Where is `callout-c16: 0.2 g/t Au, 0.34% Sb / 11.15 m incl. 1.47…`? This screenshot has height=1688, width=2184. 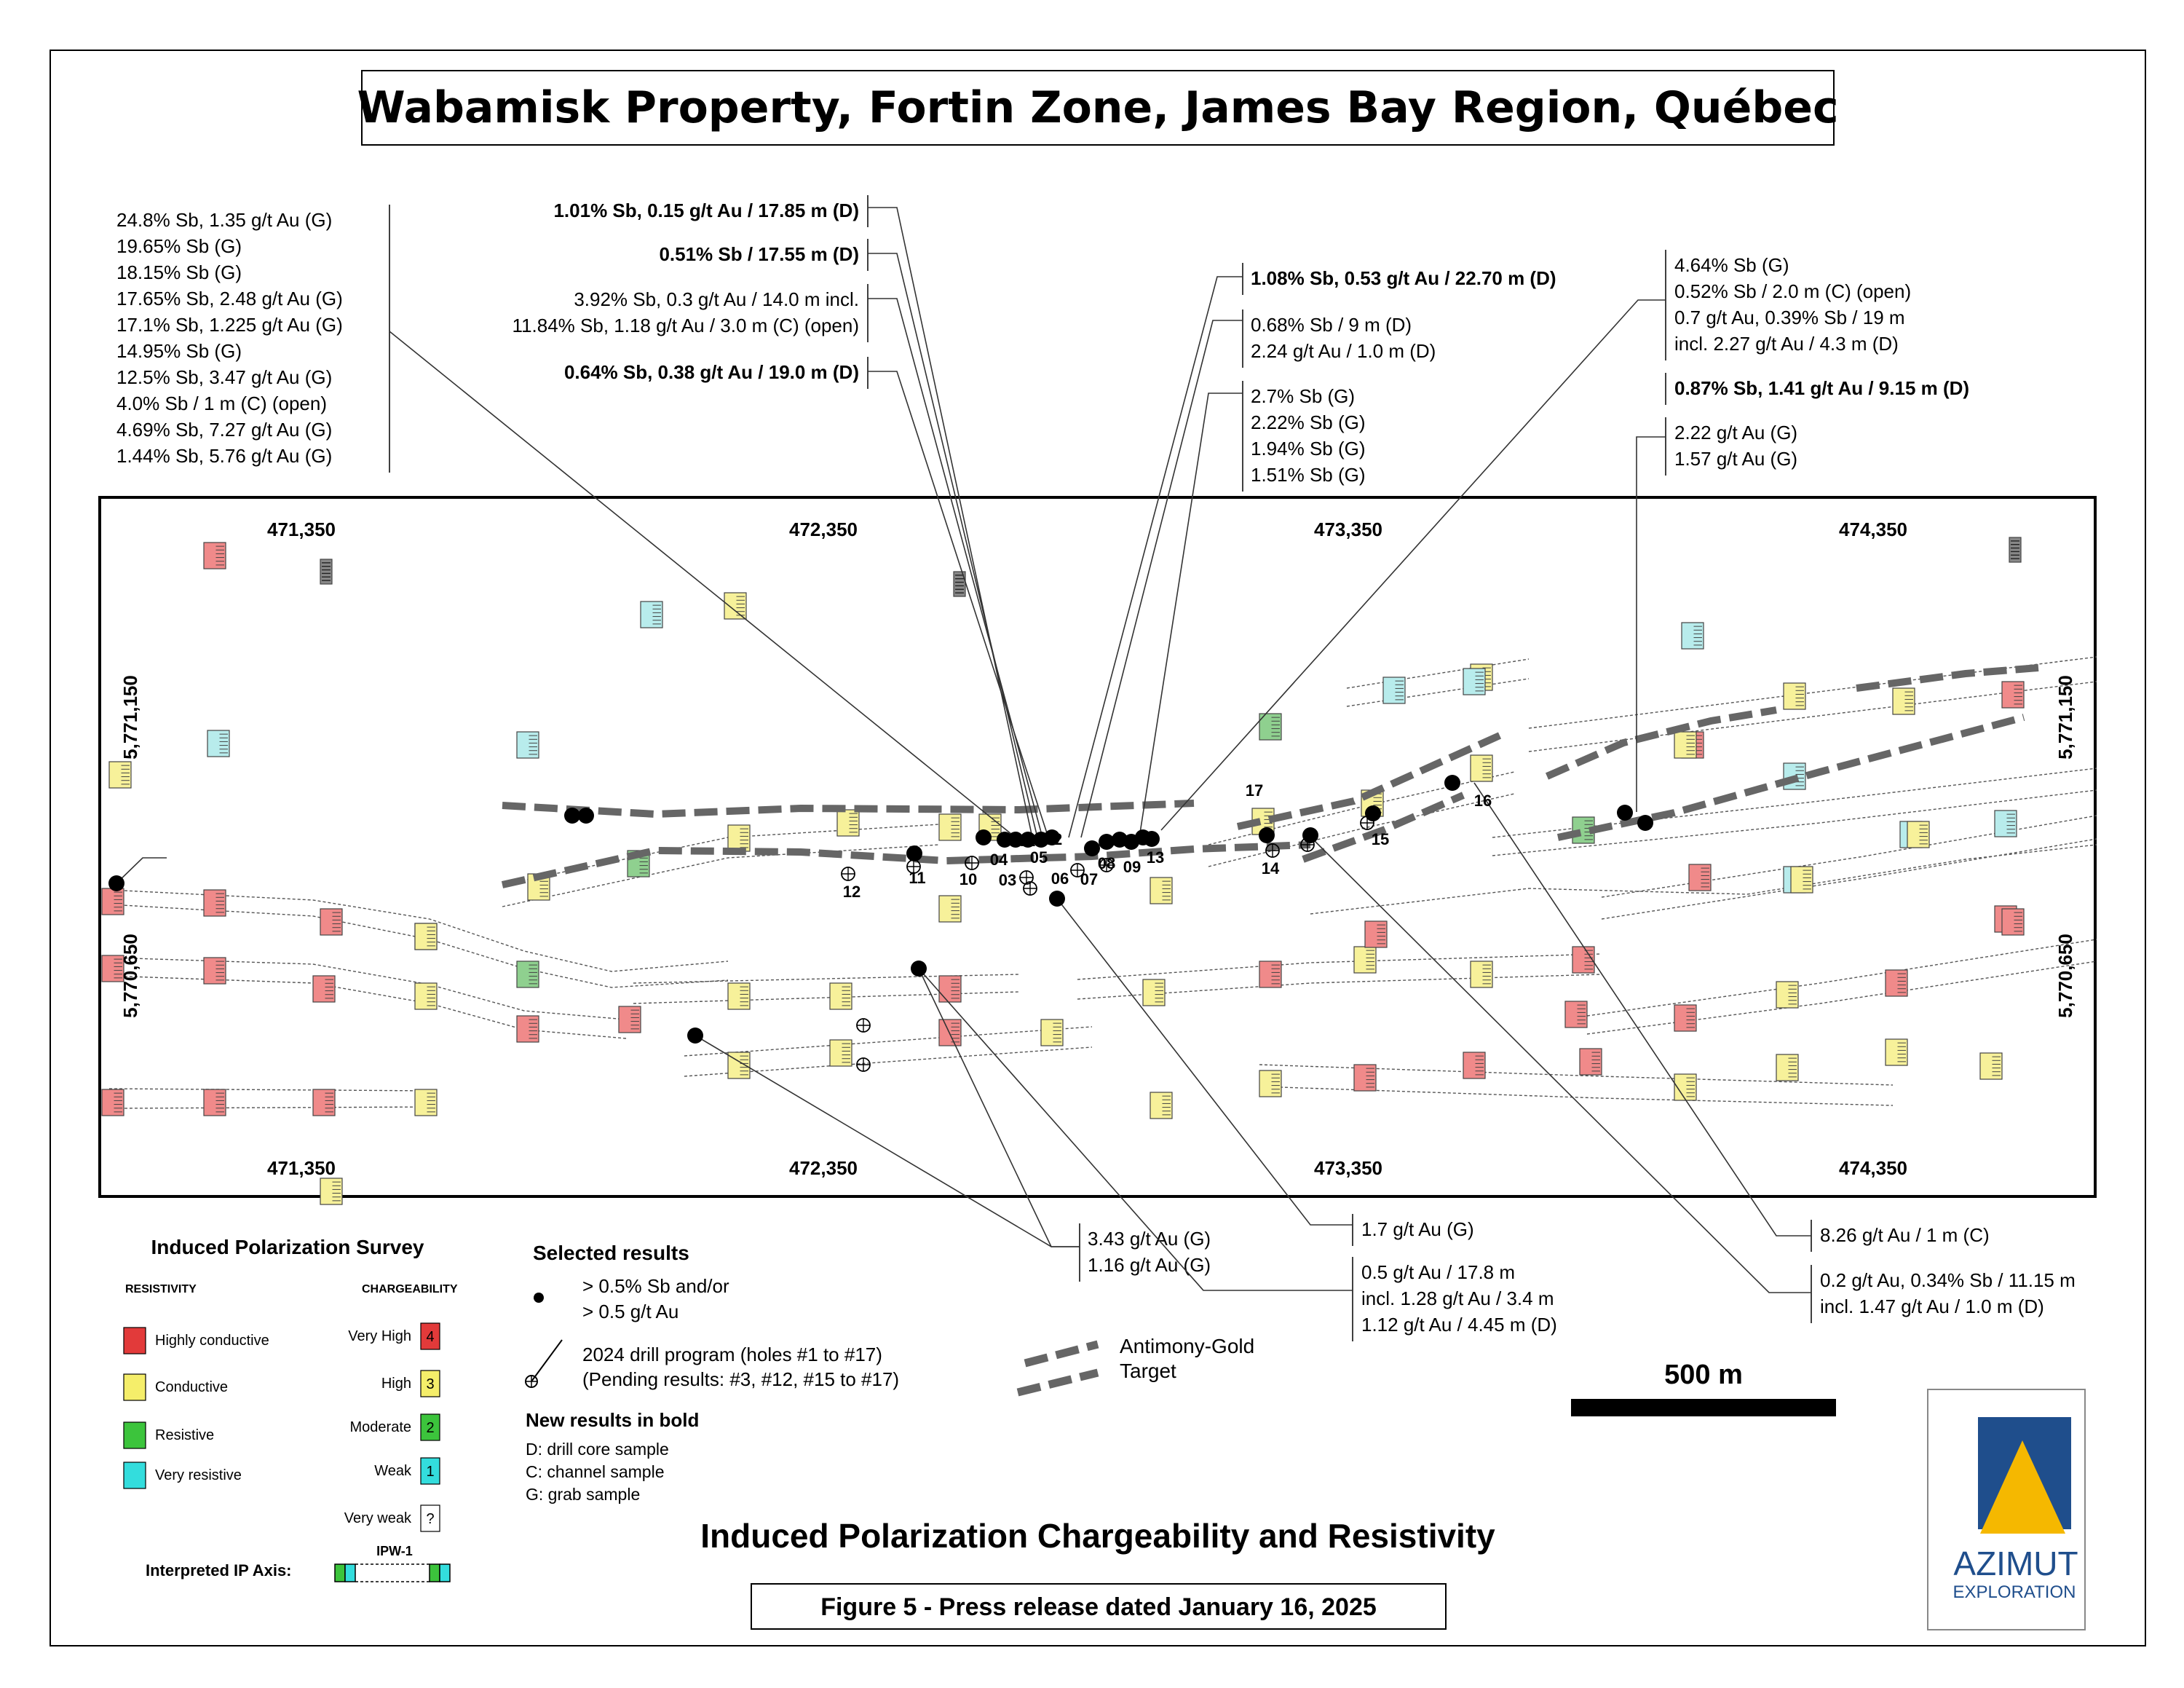
callout-c16: 0.2 g/t Au, 0.34% Sb / 11.15 m incl. 1.47… is located at coordinates (1943, 1294).